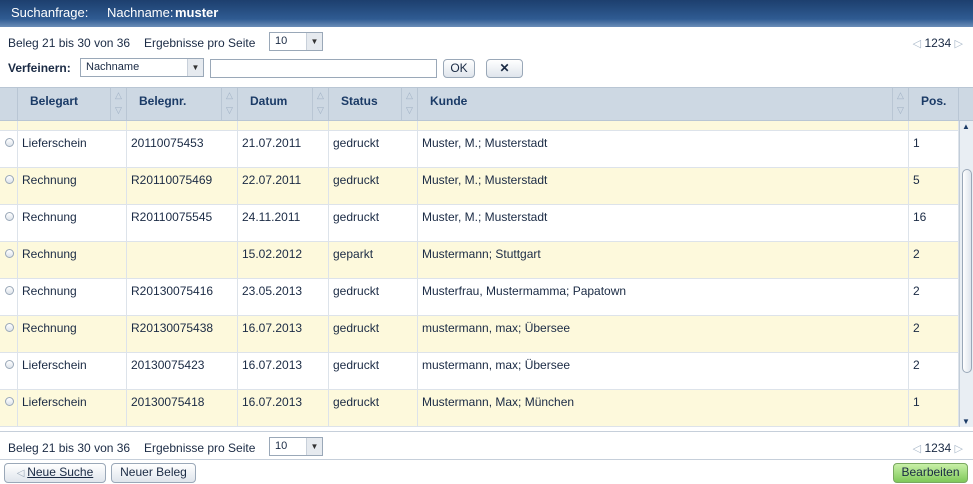  Describe the element at coordinates (323, 68) in the screenshot. I see `refine-input` at that location.